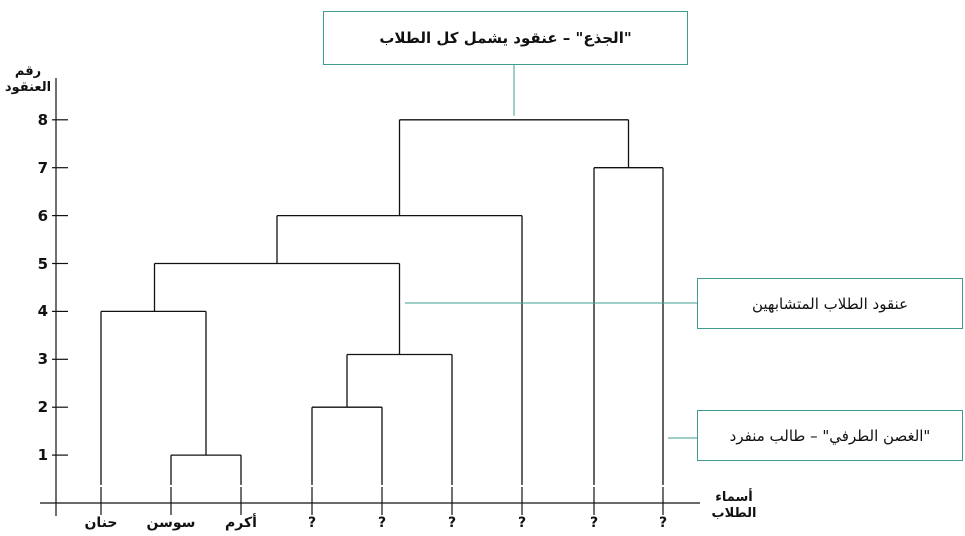 This screenshot has height=536, width=965. What do you see at coordinates (42, 119) in the screenshot?
I see `y-tick-label: 8` at bounding box center [42, 119].